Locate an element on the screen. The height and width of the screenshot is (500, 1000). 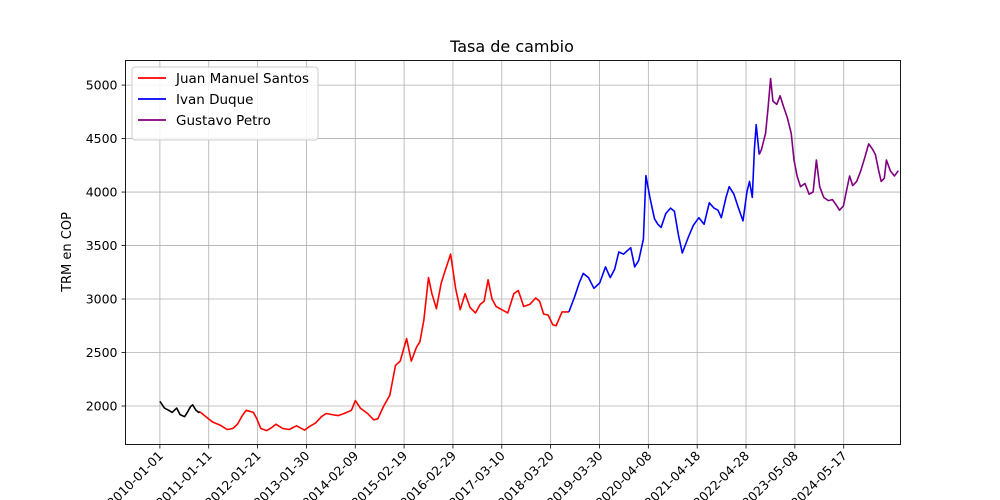
y-axis: 2000 2500 3000 3500 4000 4500 5000 is located at coordinates (106, 245).